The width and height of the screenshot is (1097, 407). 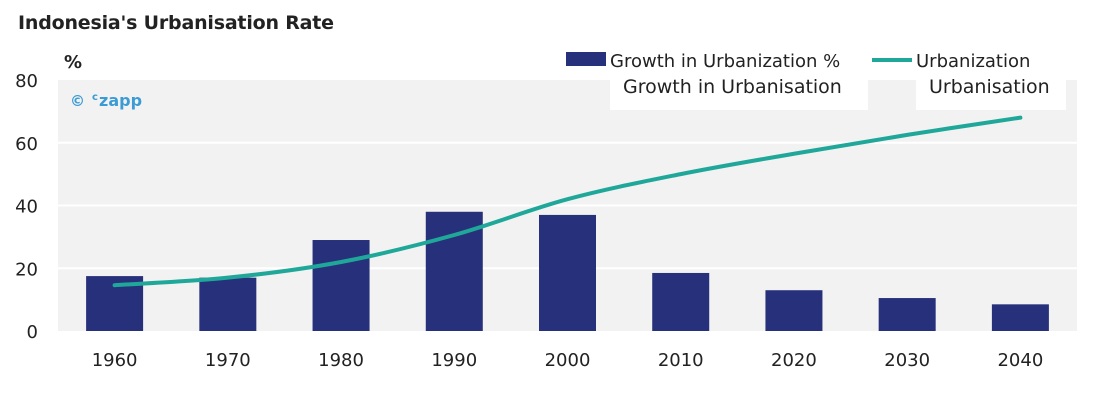 What do you see at coordinates (77, 101) in the screenshot?
I see `copyright-symbol: ©` at bounding box center [77, 101].